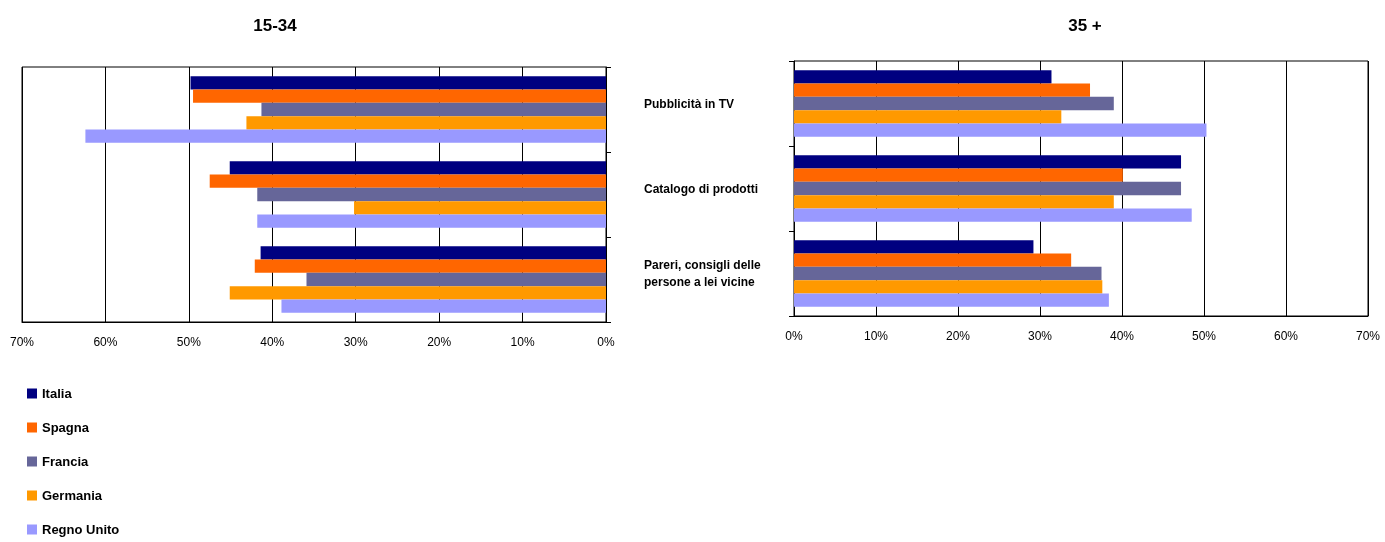  What do you see at coordinates (57, 393) in the screenshot?
I see `legend-label: Italia` at bounding box center [57, 393].